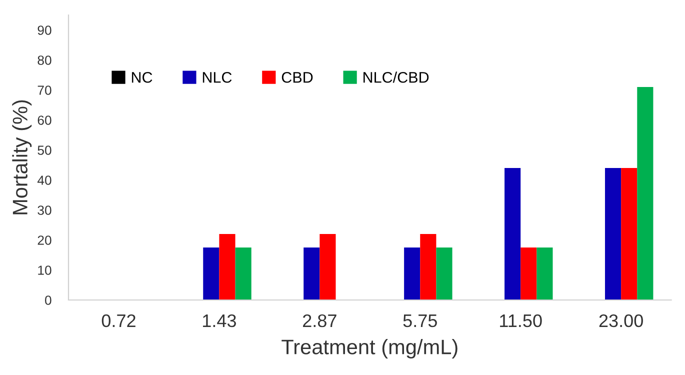  What do you see at coordinates (219, 321) in the screenshot?
I see `x-tick-label: 1.43` at bounding box center [219, 321].